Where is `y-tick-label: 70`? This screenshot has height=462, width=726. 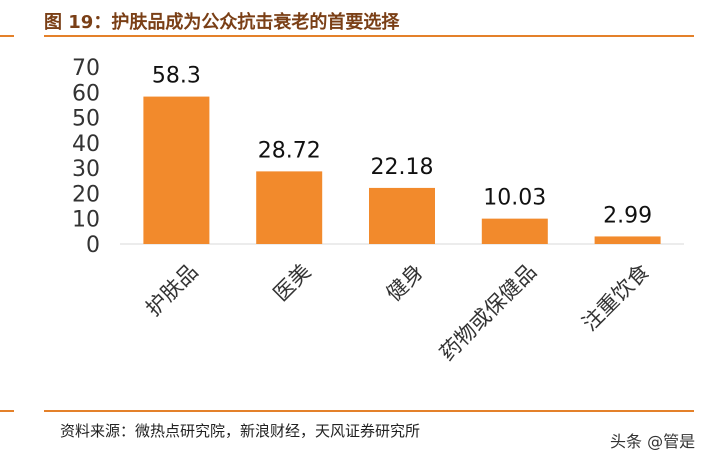 y-tick-label: 70 is located at coordinates (86, 68).